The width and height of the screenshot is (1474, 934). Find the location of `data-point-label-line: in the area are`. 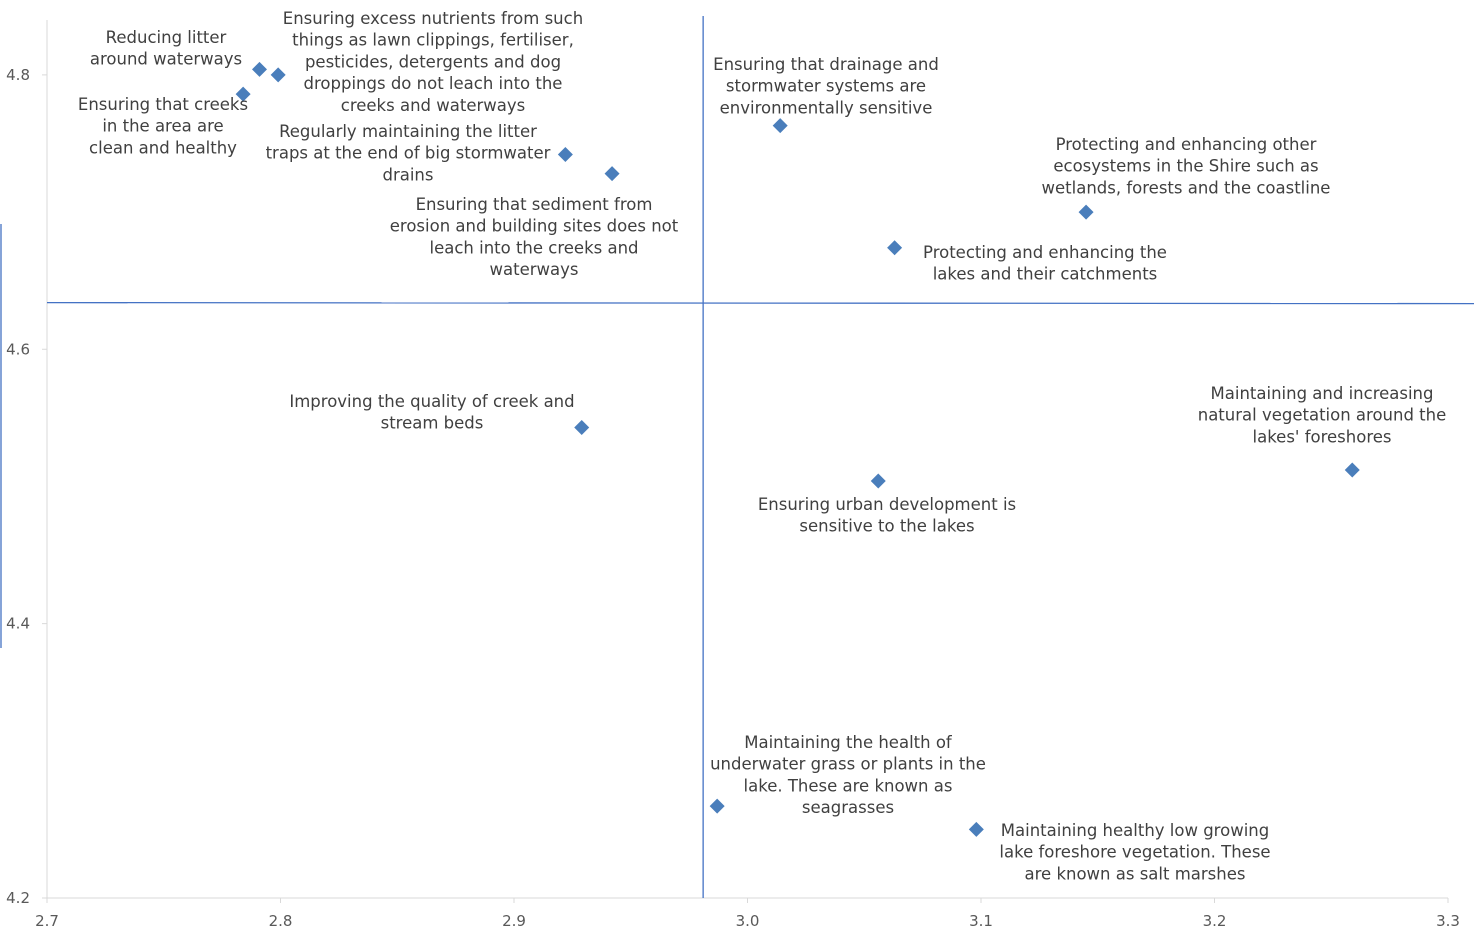

data-point-label-line: in the area are is located at coordinates (162, 126).